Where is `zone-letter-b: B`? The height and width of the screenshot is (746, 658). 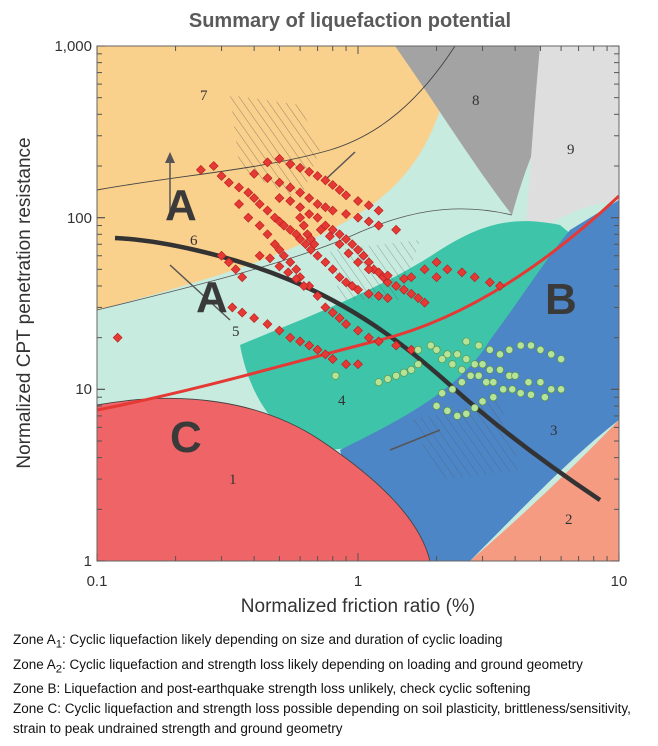 zone-letter-b: B is located at coordinates (561, 299).